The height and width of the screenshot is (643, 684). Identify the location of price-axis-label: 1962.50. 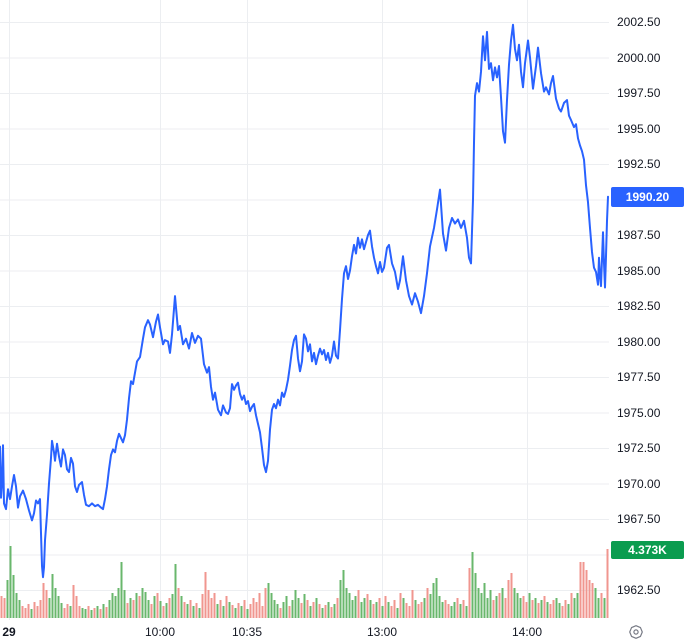
(639, 590).